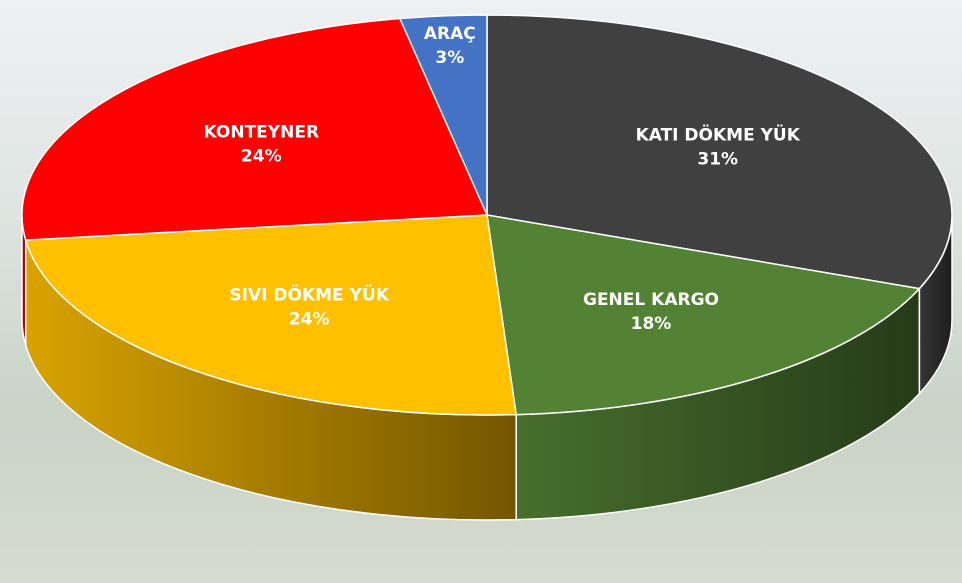 This screenshot has width=962, height=583. Describe the element at coordinates (651, 300) in the screenshot. I see `slice-category-label: GENEL KARGO` at that location.